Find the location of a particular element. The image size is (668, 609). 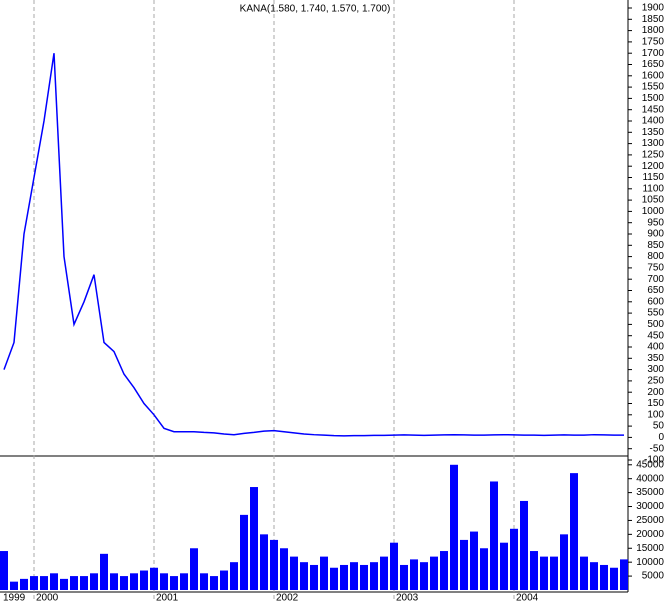

y-tick-label: 550 is located at coordinates (655, 313).